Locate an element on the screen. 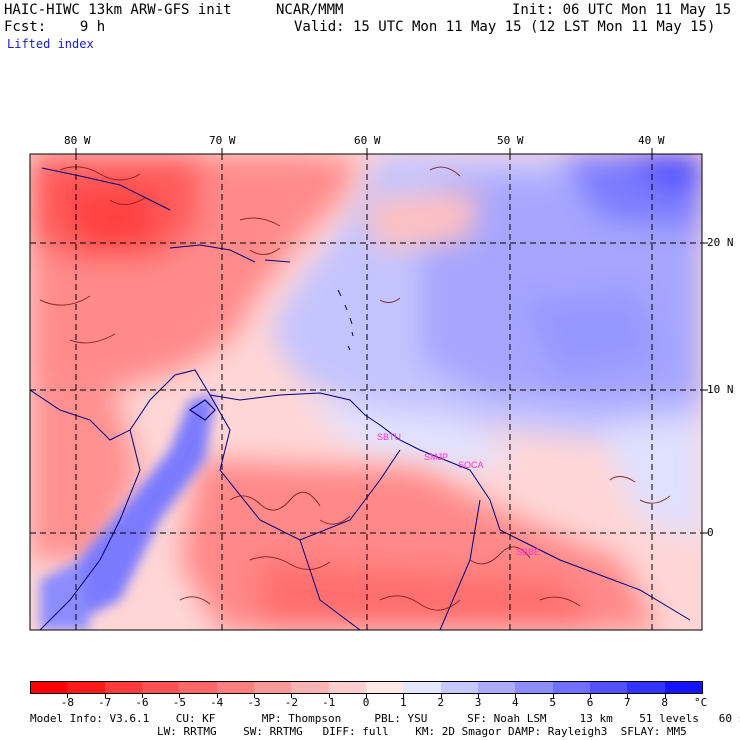 This screenshot has width=740, height=740. colorbar-tick-label: 2 is located at coordinates (440, 702).